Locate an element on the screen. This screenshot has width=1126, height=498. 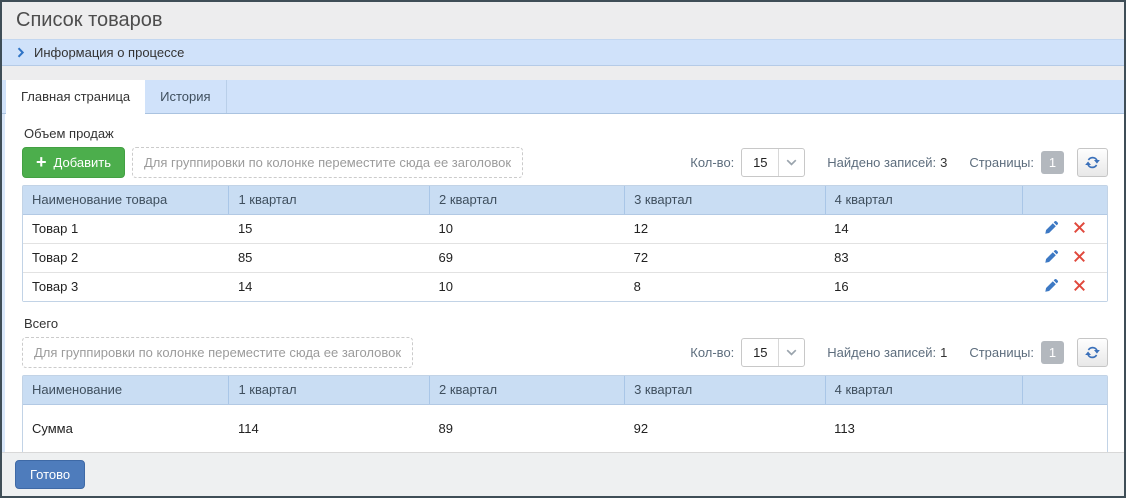
found-records: Найдено записей: 1 is located at coordinates (887, 352).